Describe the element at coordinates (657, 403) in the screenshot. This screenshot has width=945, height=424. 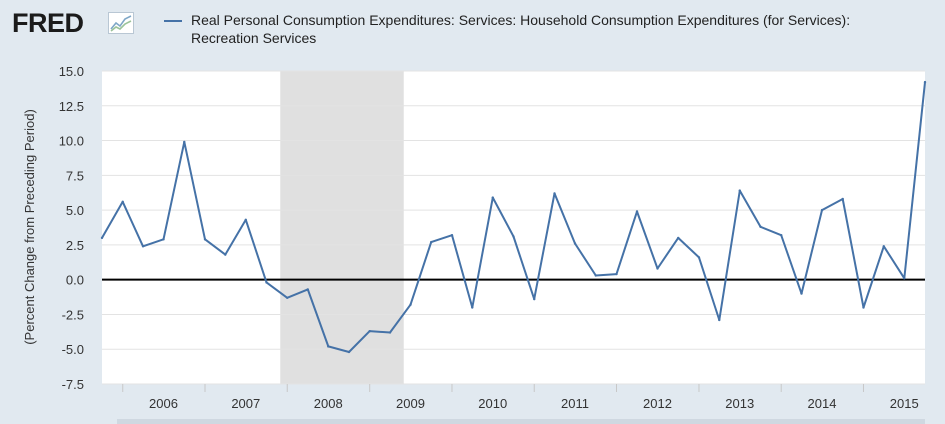
I see `x-tick-label: 2012` at that location.